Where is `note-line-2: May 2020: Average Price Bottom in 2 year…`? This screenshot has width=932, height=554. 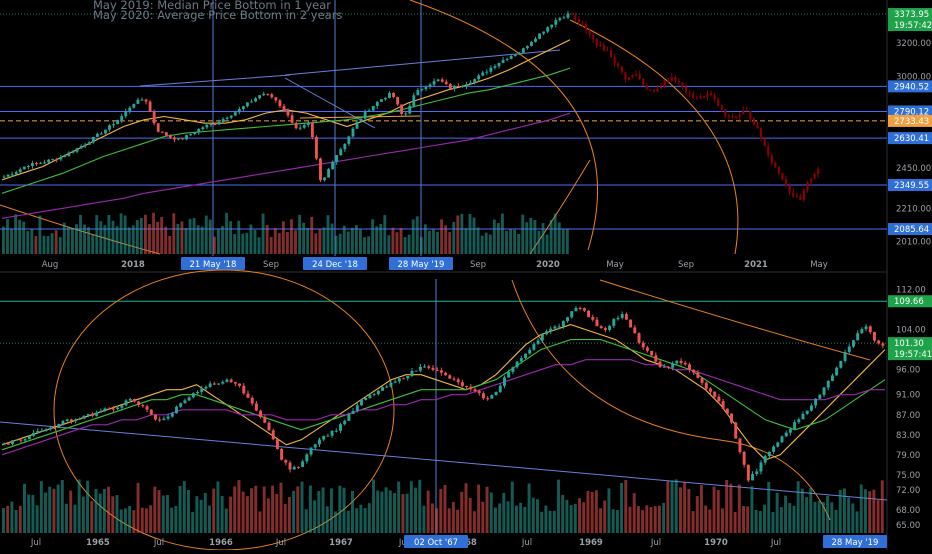 note-line-2: May 2020: Average Price Bottom in 2 year… is located at coordinates (218, 15).